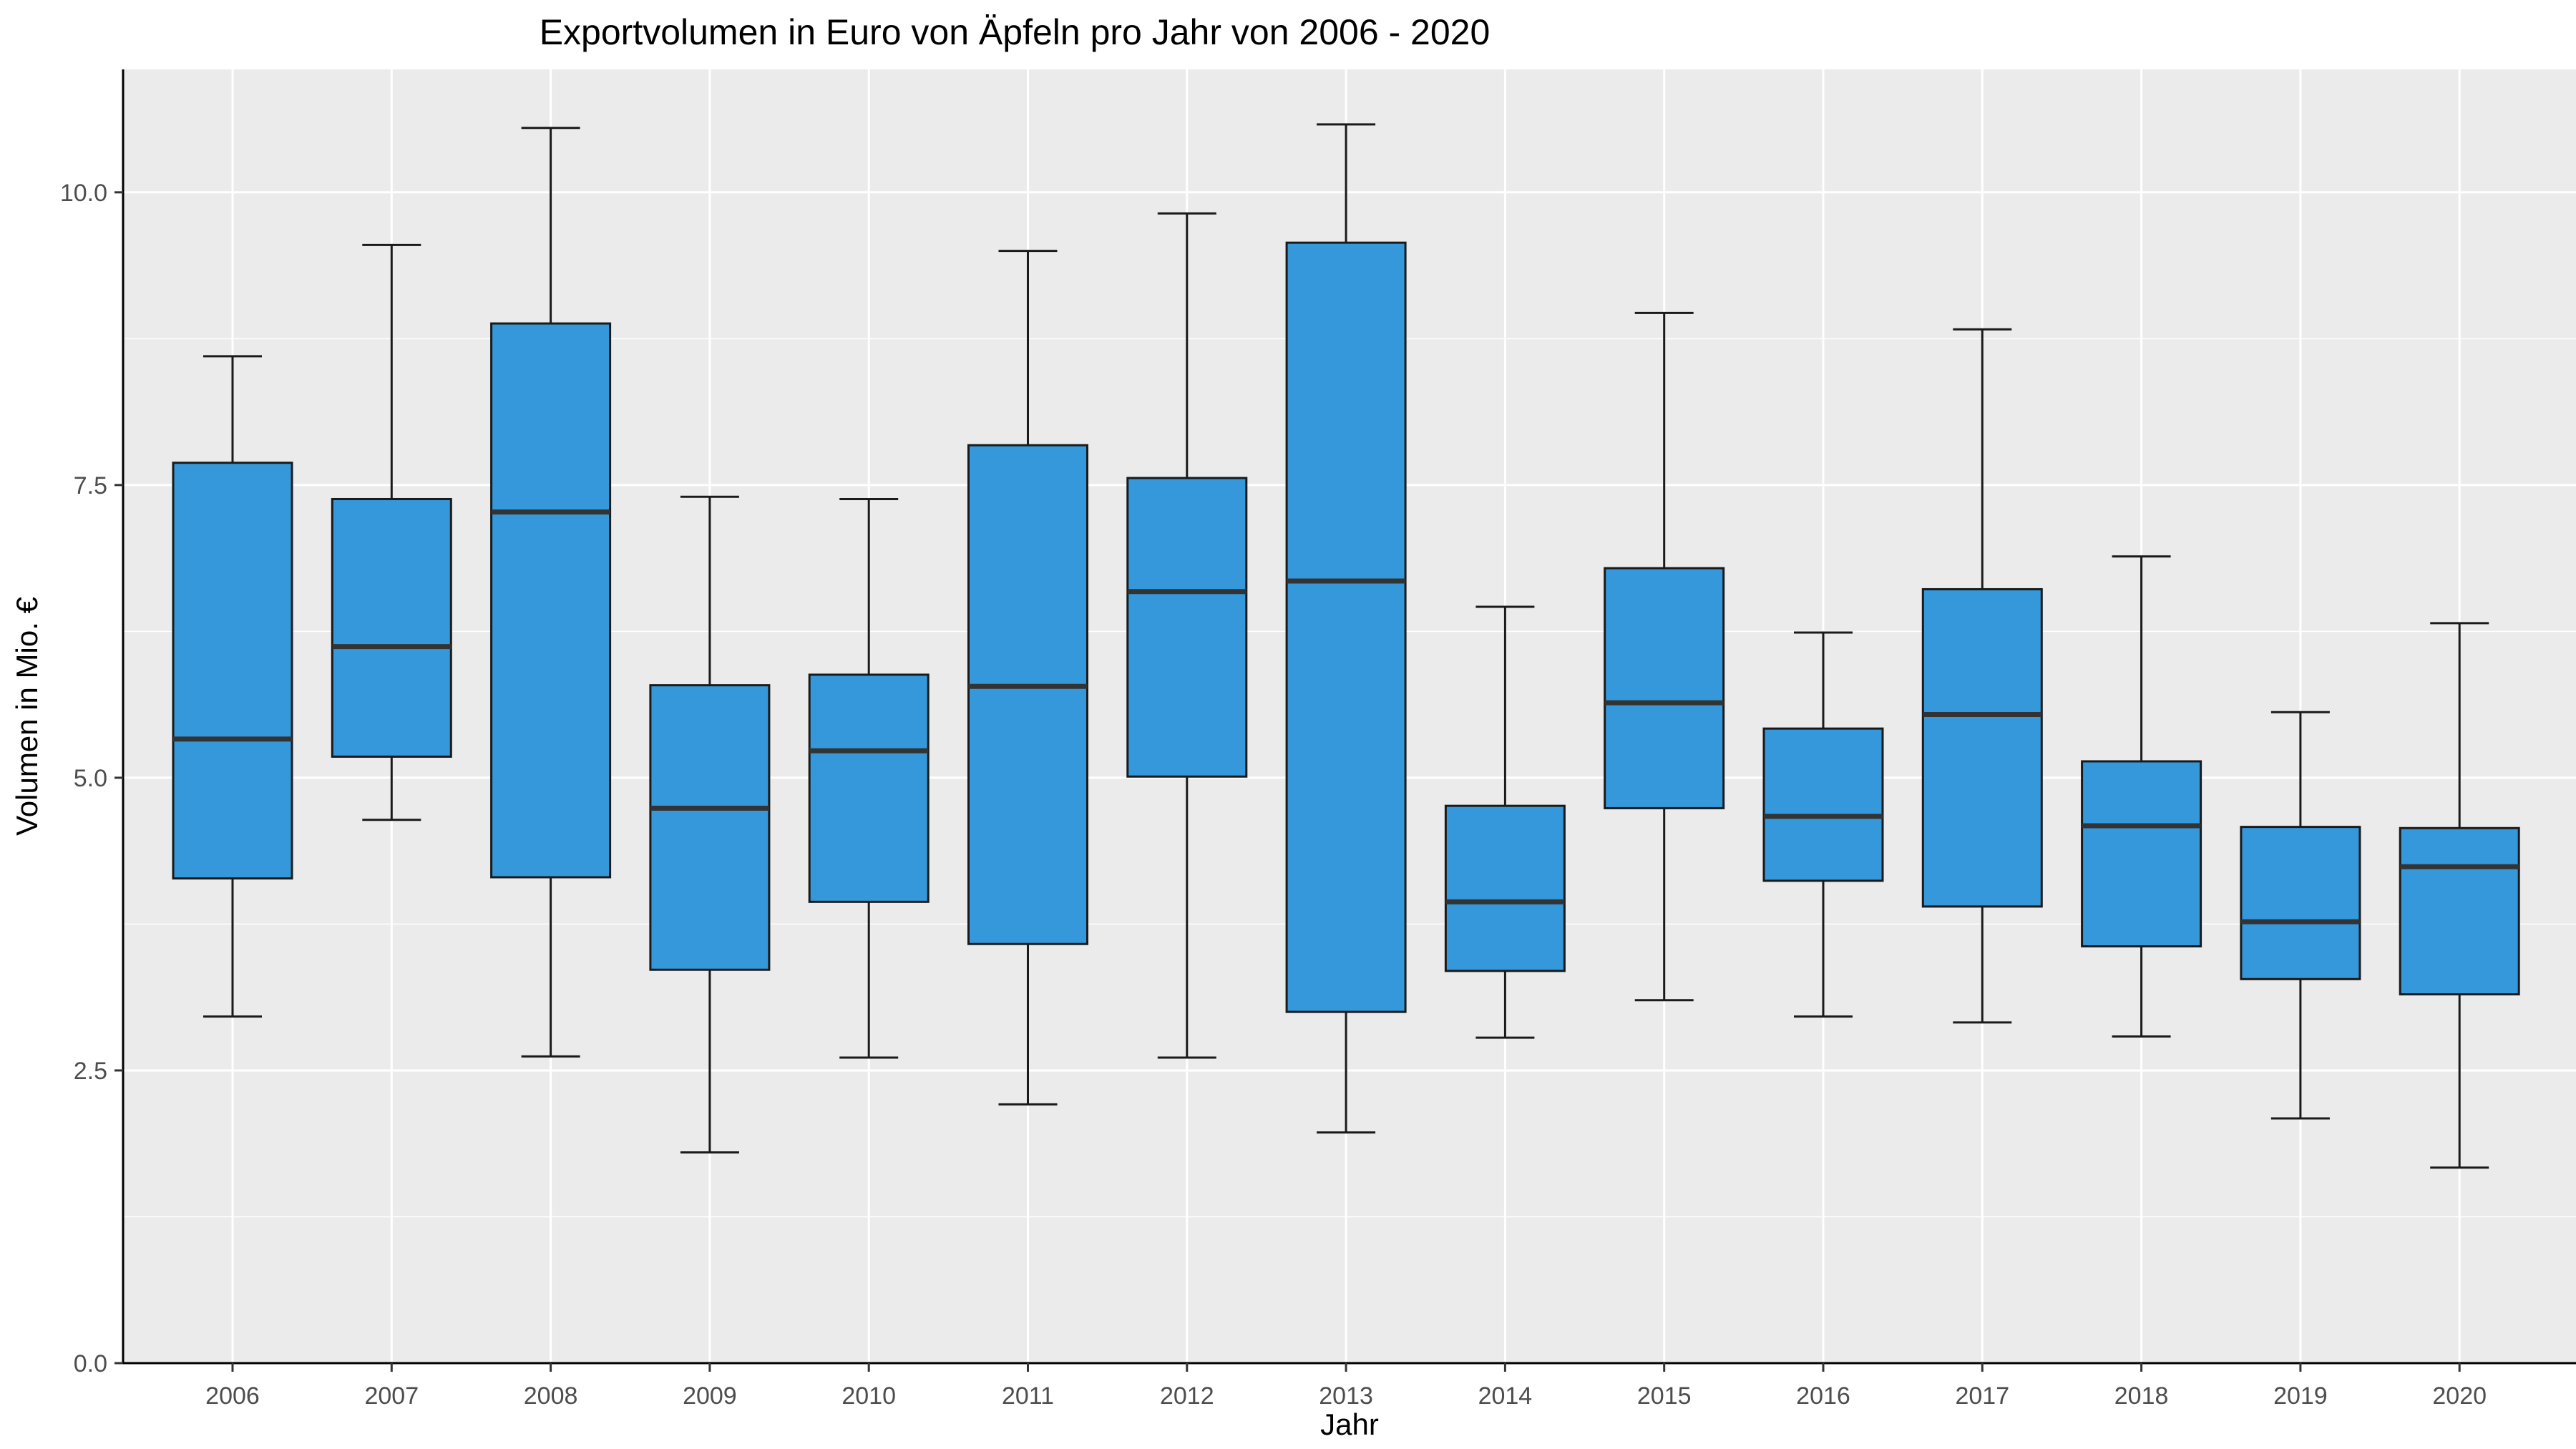 The height and width of the screenshot is (1449, 2576). I want to click on x-tick-label: 2007, so click(391, 1396).